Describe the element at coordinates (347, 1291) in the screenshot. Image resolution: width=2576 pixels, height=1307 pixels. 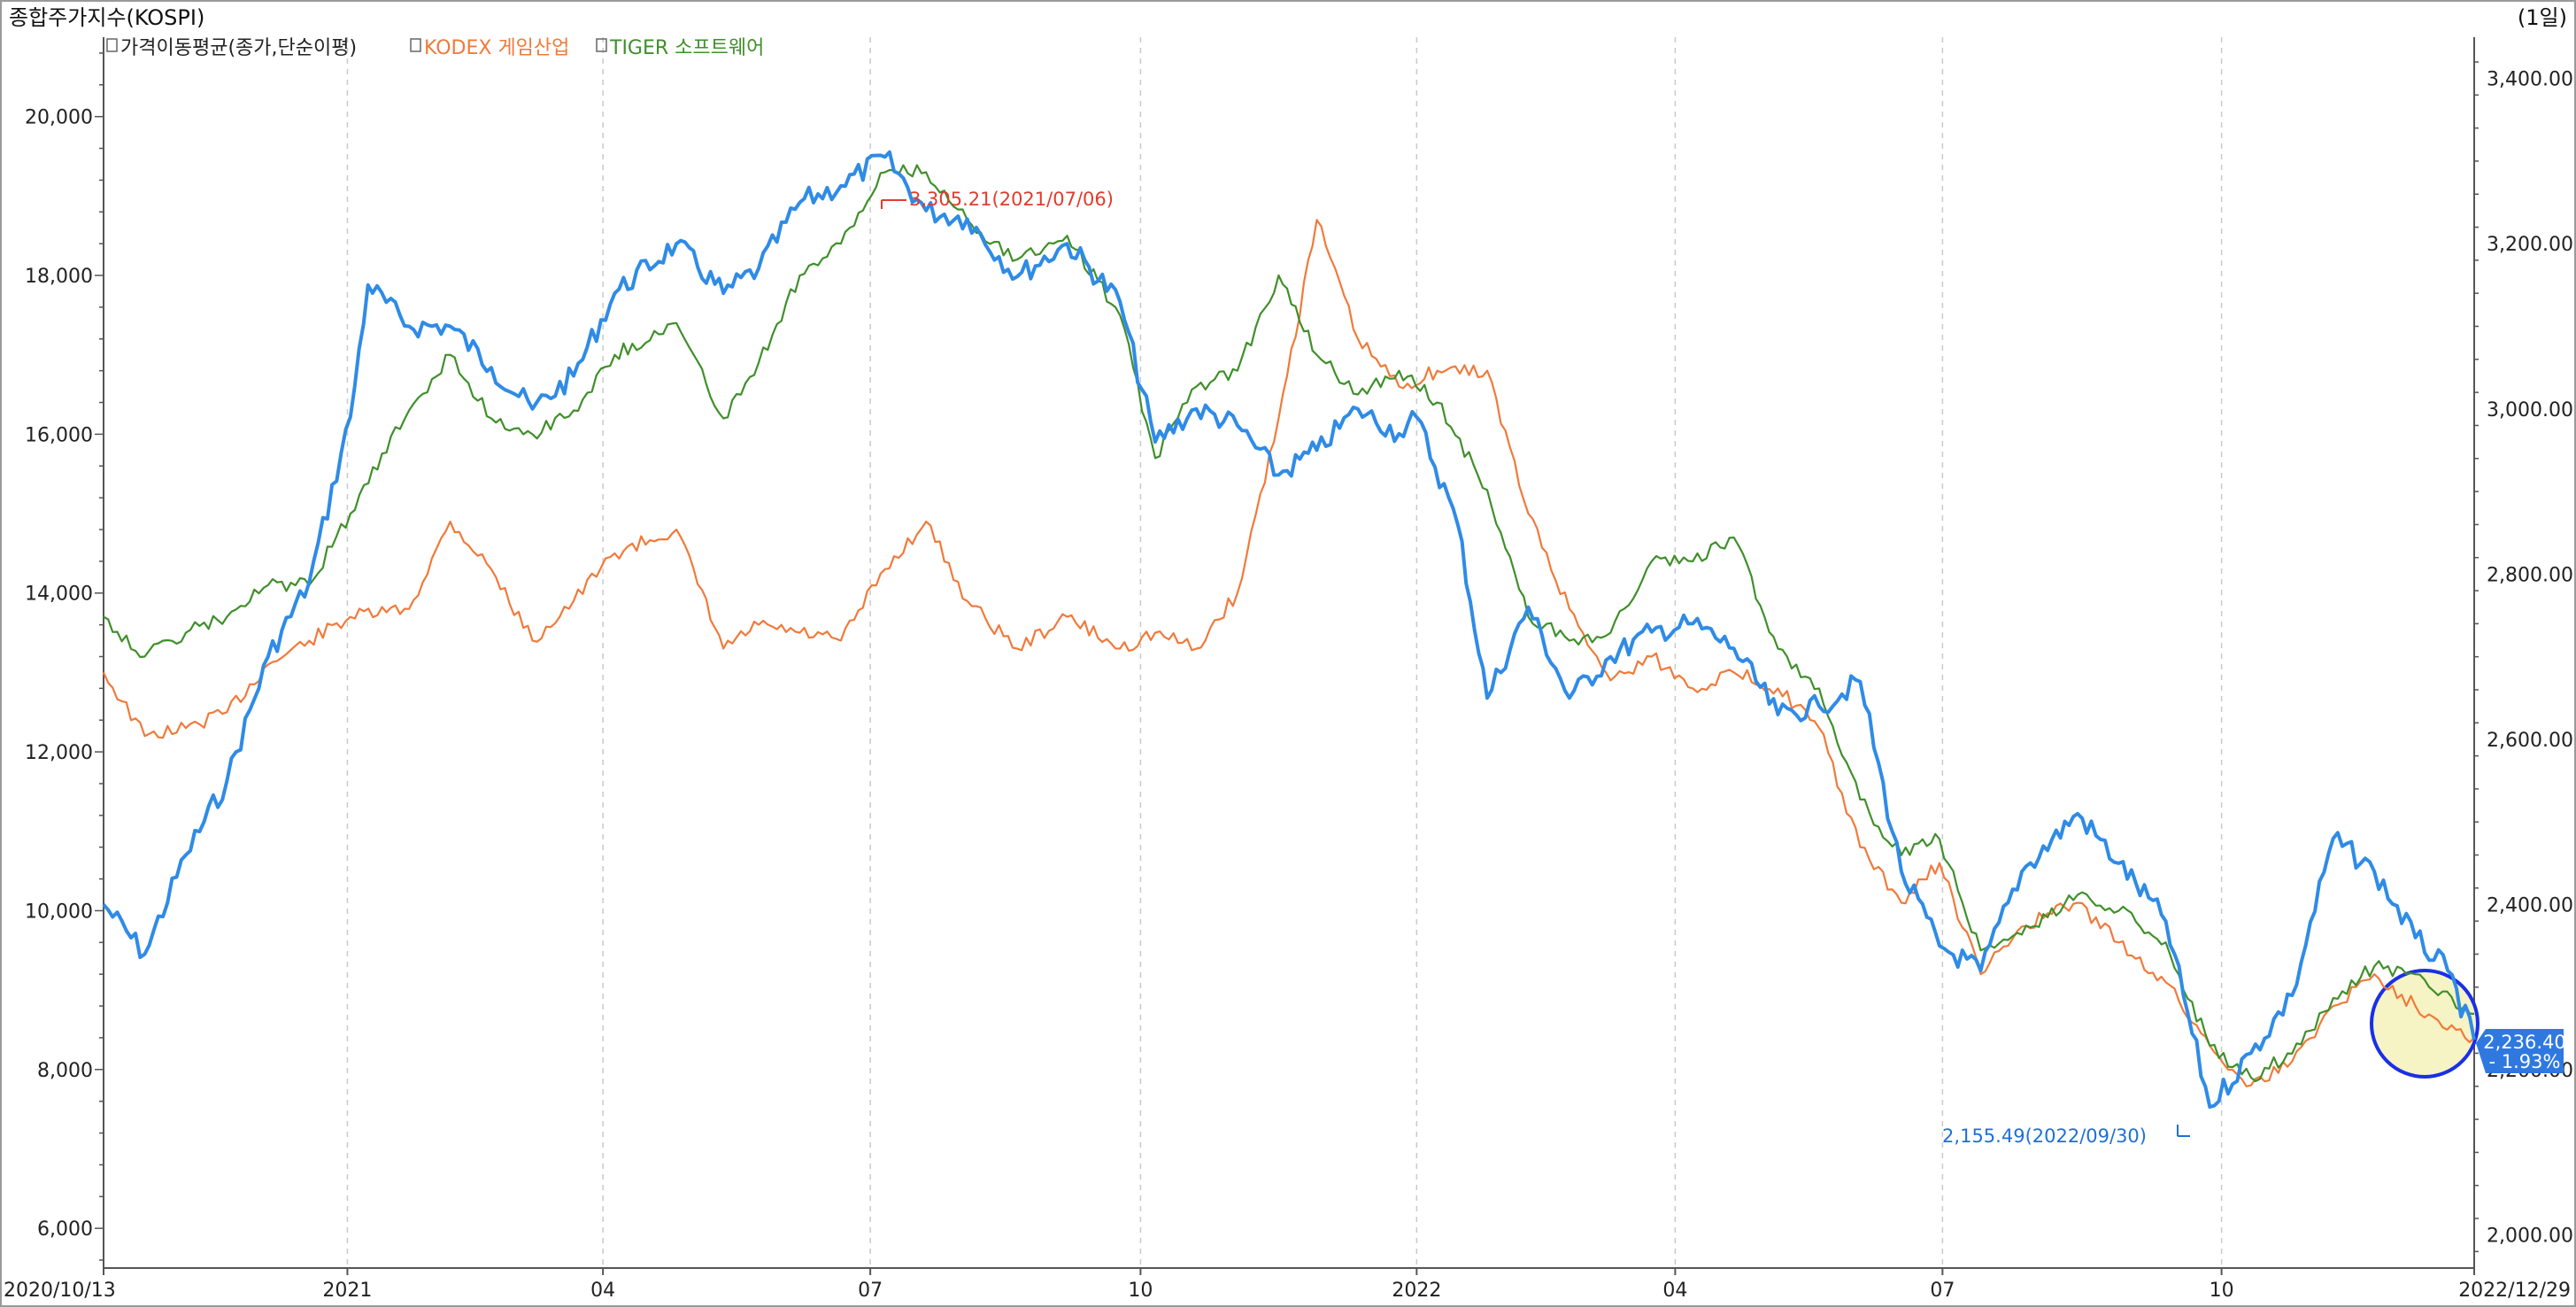
I see `x-tick-label: 2021` at that location.